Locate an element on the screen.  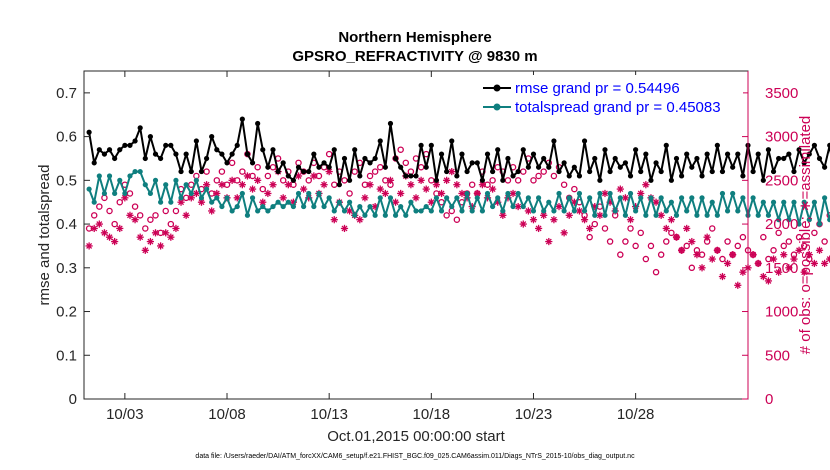
y2-tick-label: 3500 is located at coordinates (781, 93).